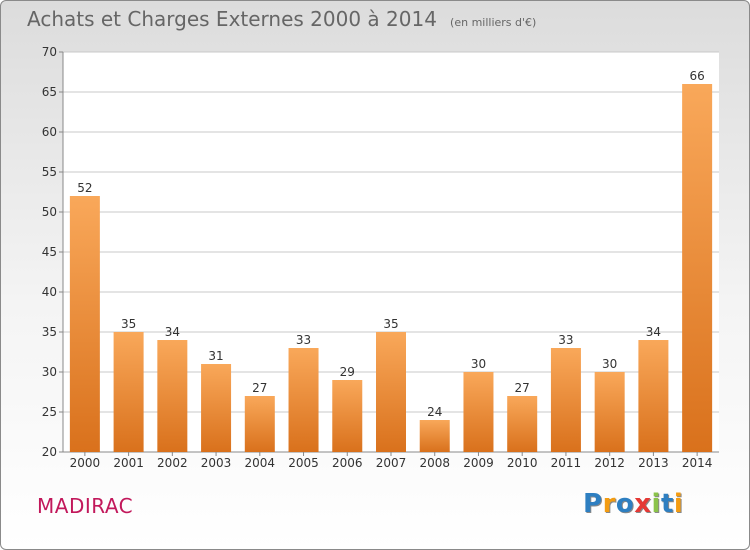 The image size is (750, 550). I want to click on x-tick-label: 2013, so click(653, 463).